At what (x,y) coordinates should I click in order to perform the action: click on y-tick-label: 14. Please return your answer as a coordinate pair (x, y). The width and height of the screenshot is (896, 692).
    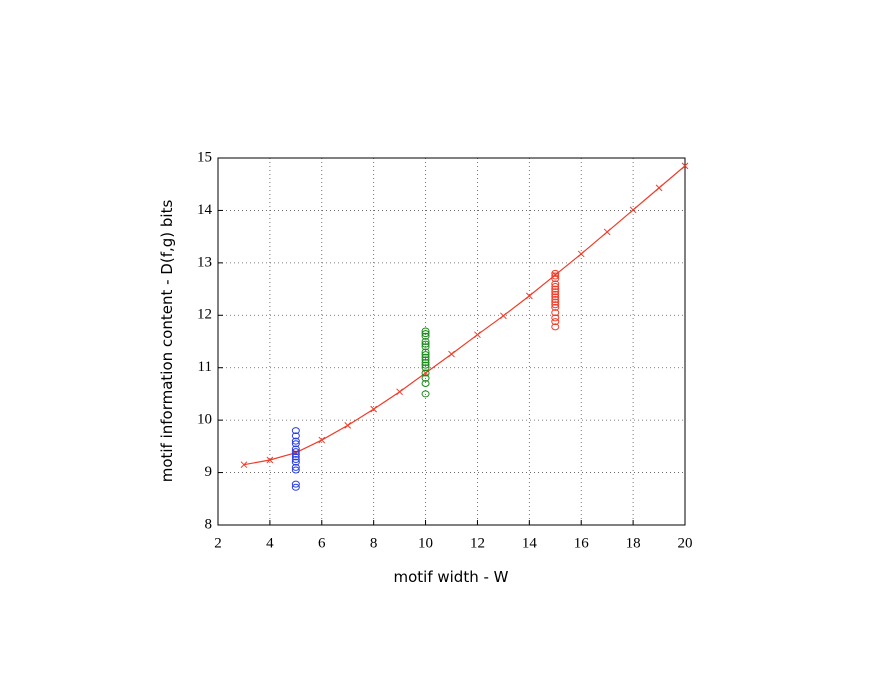
    Looking at the image, I should click on (205, 210).